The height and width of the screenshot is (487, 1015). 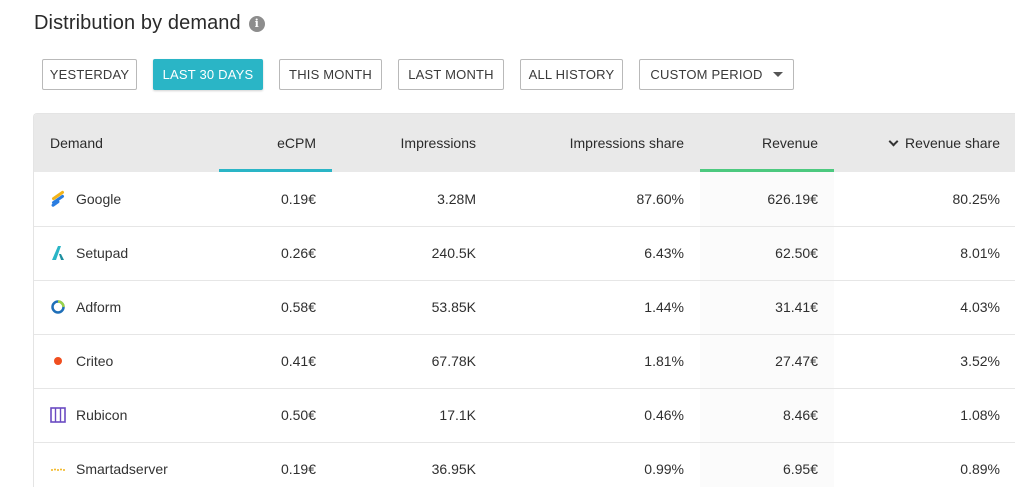 I want to click on ecpm-cell: 0.41€, so click(x=275, y=361).